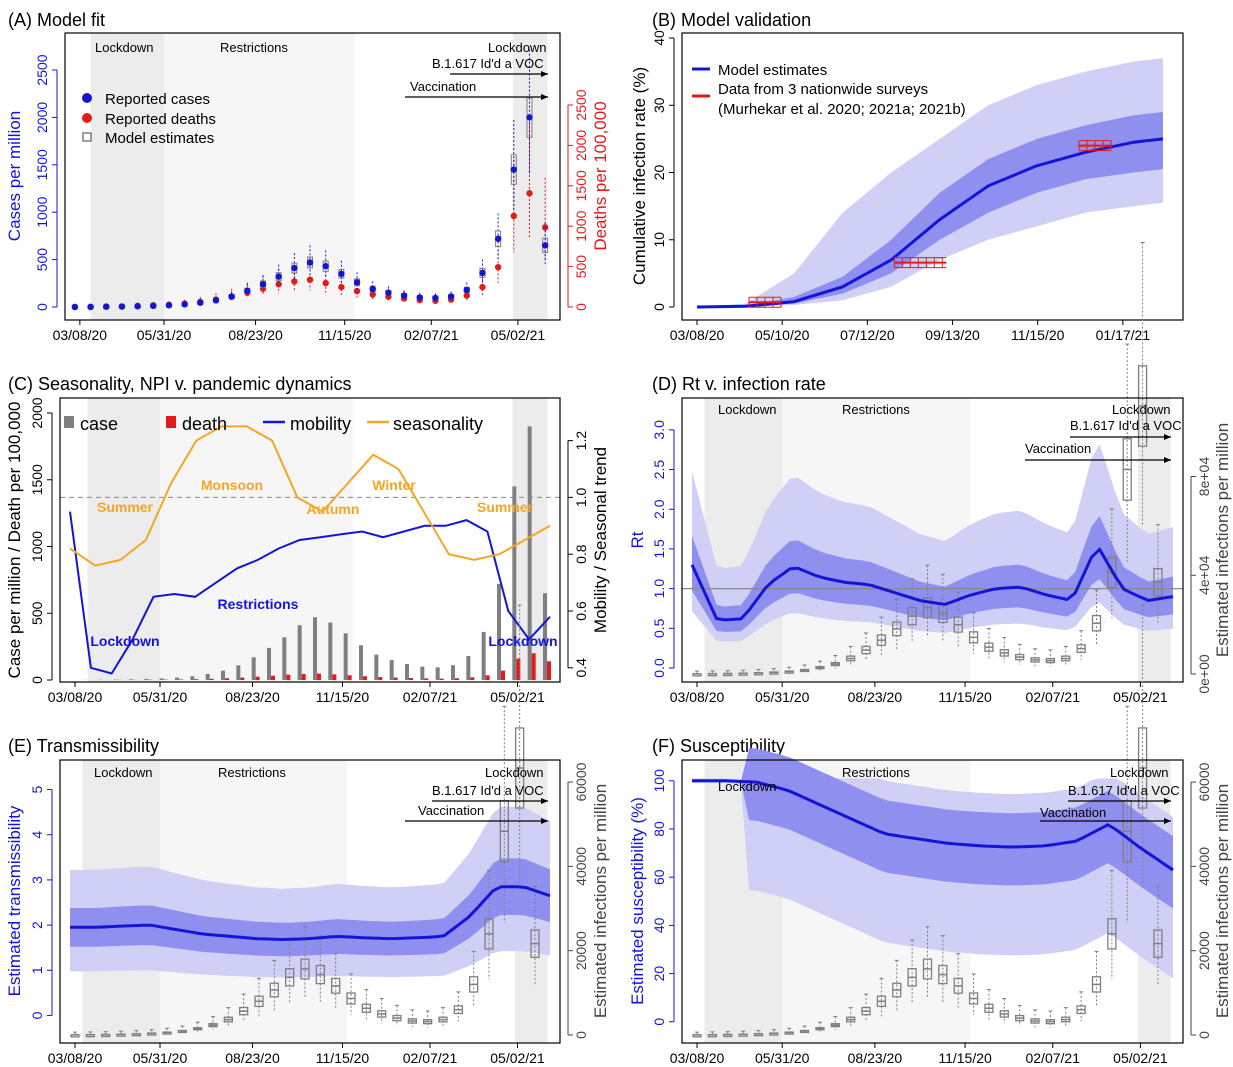 Image resolution: width=1233 pixels, height=1067 pixels. Describe the element at coordinates (37, 479) in the screenshot. I see `y-tick-label: 1500` at that location.